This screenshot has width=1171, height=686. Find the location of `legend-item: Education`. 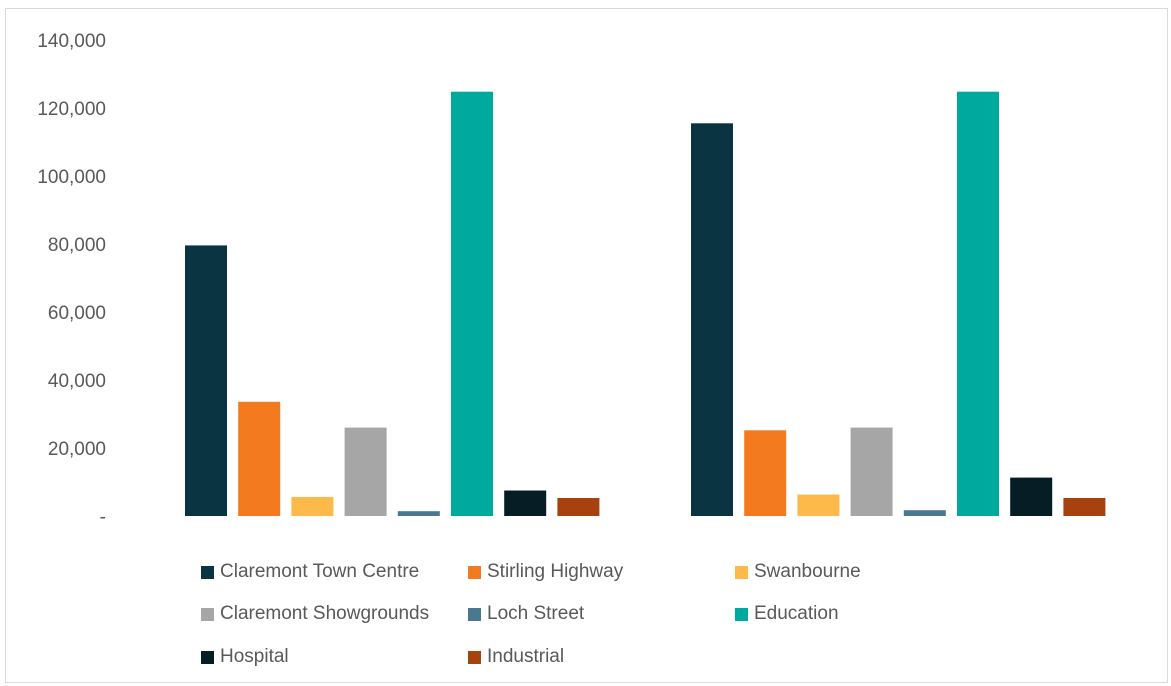

legend-item: Education is located at coordinates (787, 614).